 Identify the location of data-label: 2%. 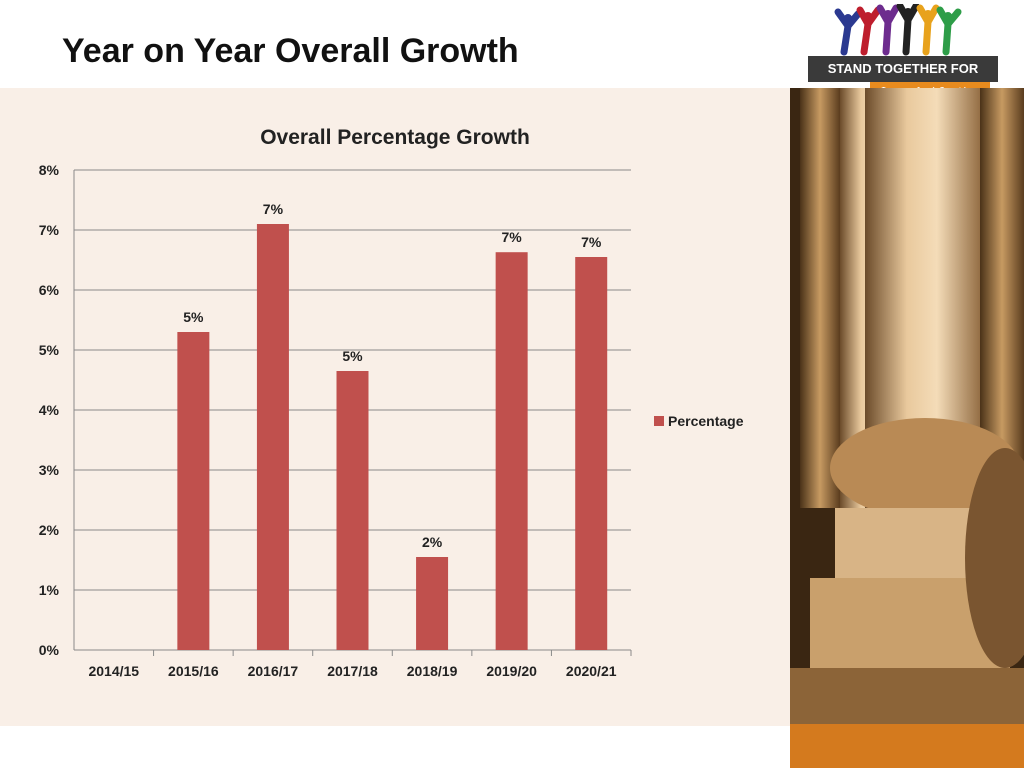
(432, 542).